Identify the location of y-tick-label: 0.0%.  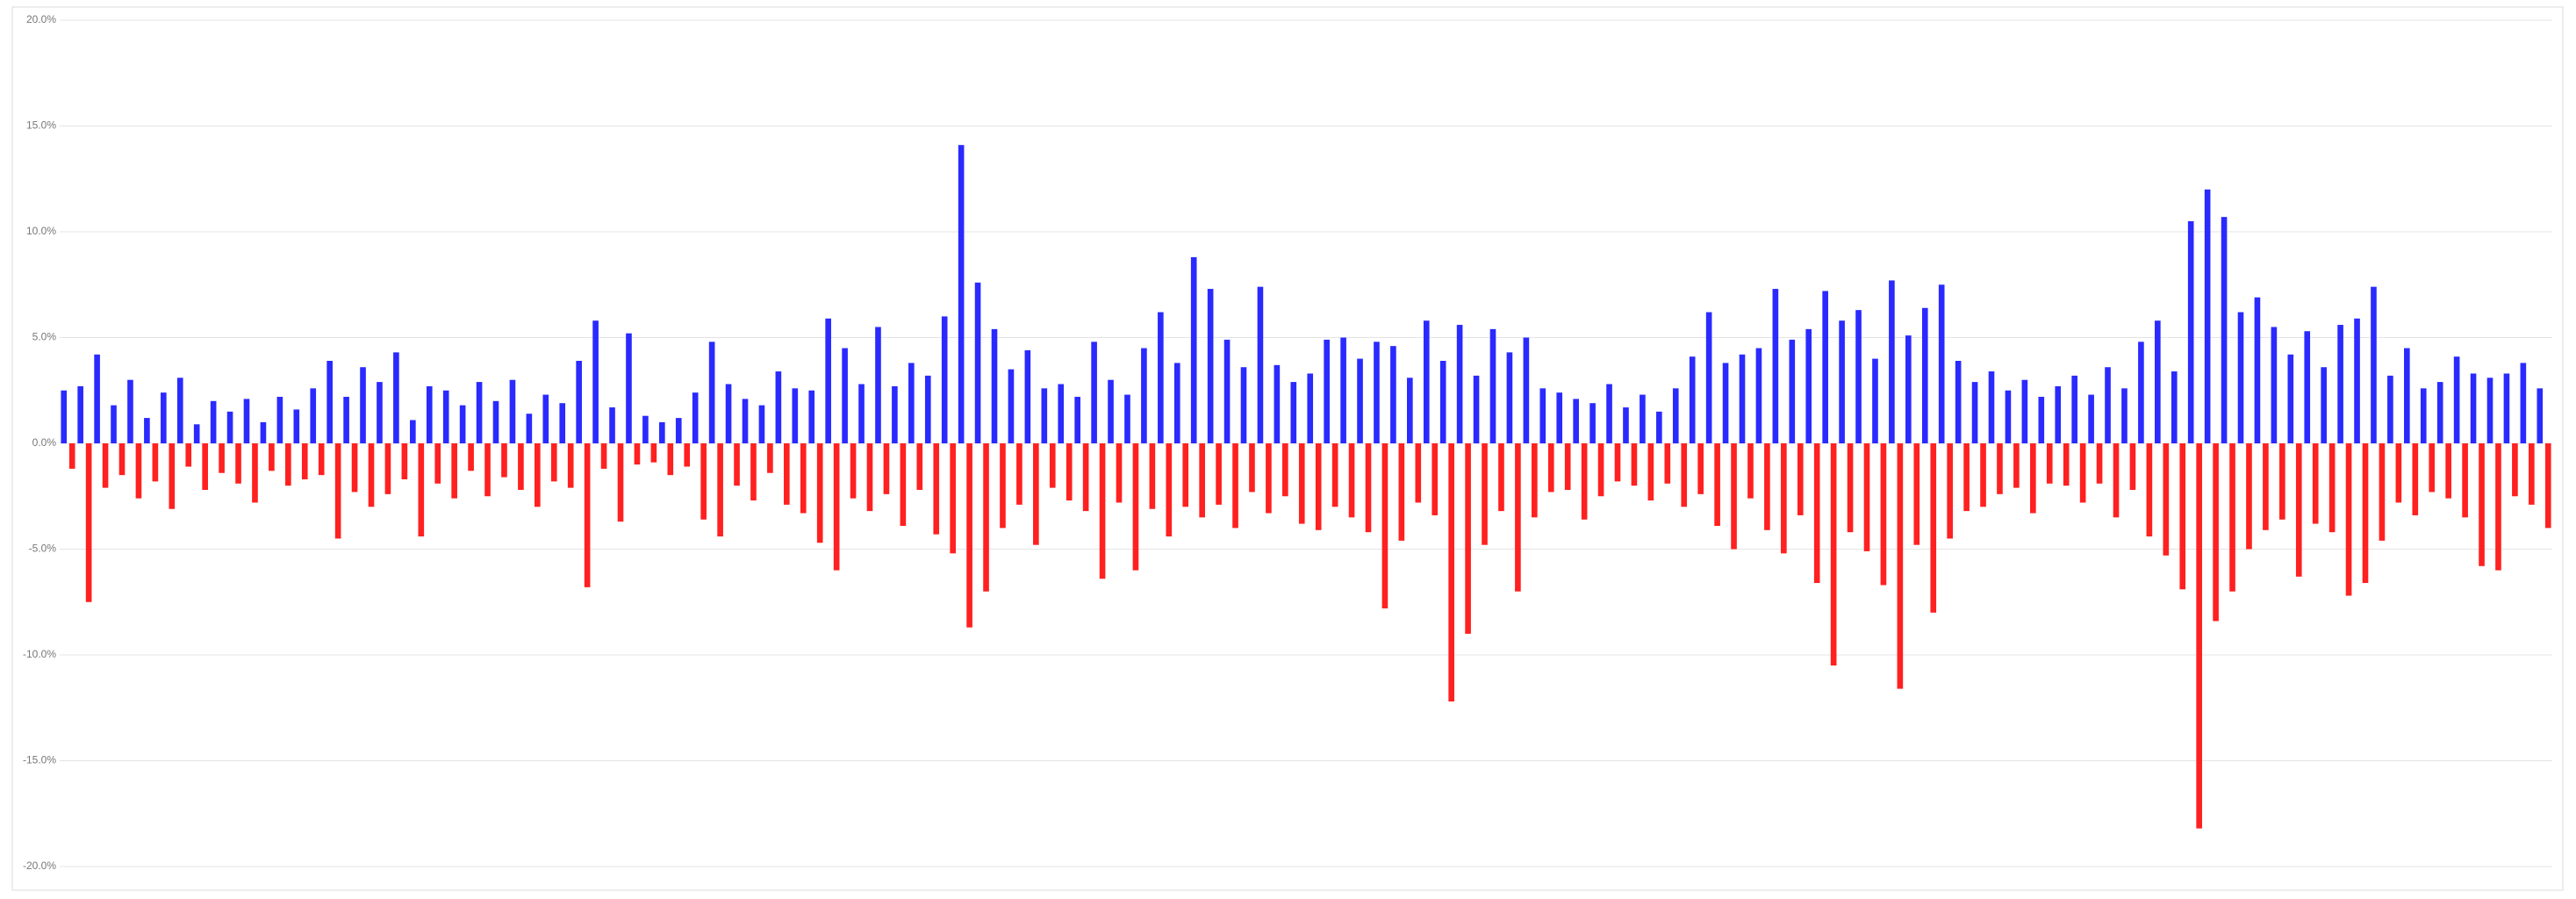
(45, 442).